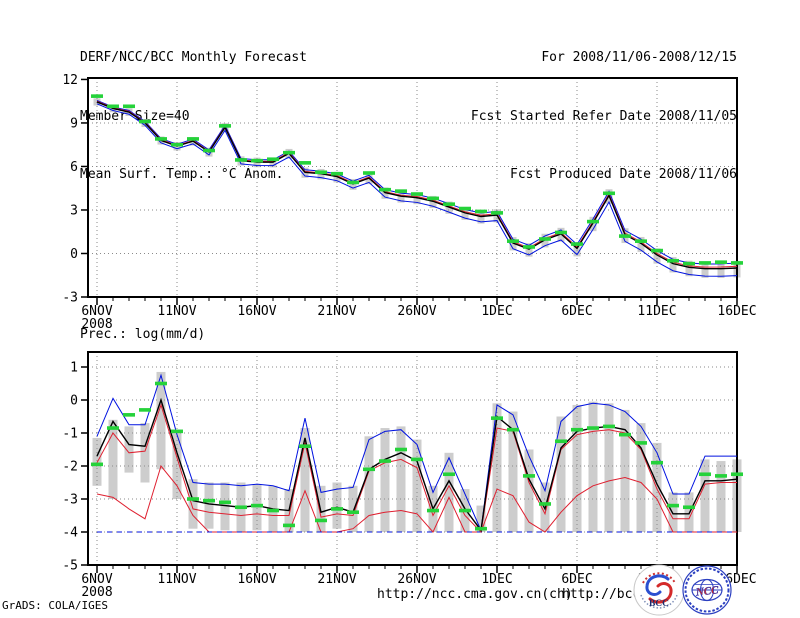 The width and height of the screenshot is (800, 618). What do you see at coordinates (656, 311) in the screenshot?
I see `x-tick-label: 11DEC` at bounding box center [656, 311].